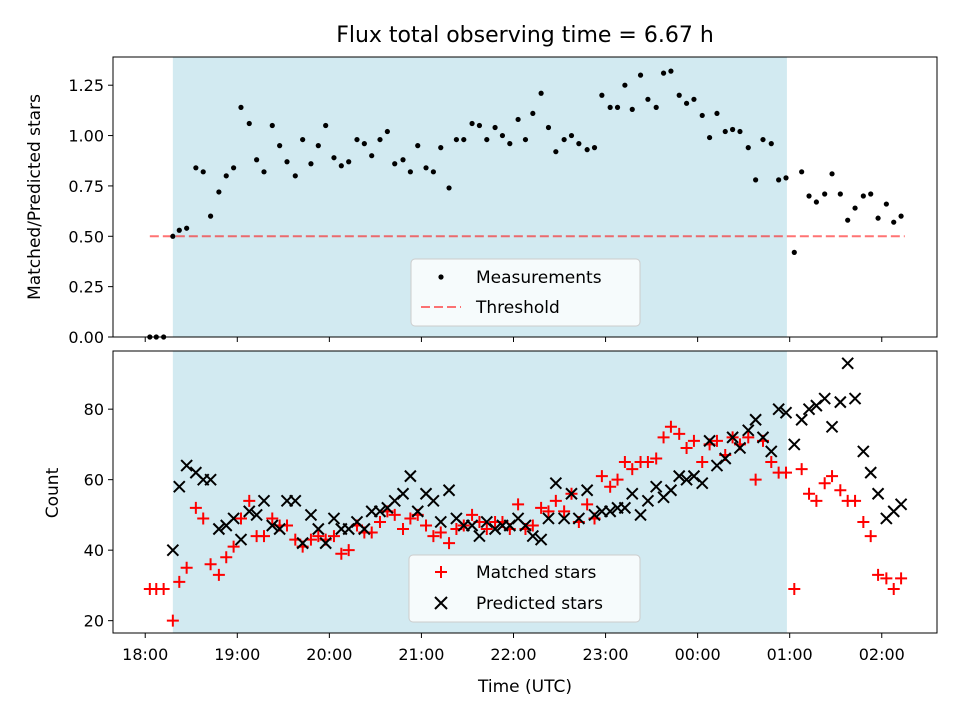  What do you see at coordinates (98, 515) in the screenshot?
I see `bottom-y-ticks: 20 40 60 80` at bounding box center [98, 515].